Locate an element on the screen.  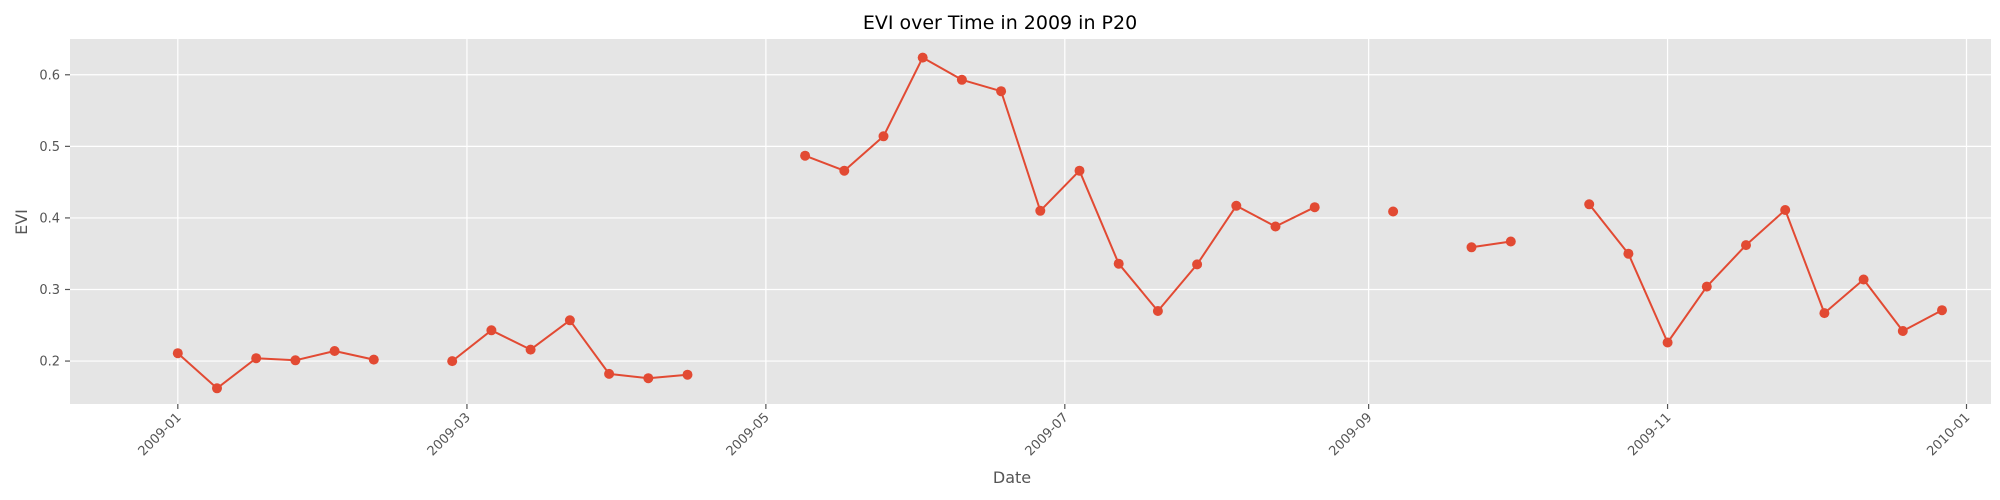
y-tick-label: 0.5 is located at coordinates (49, 147).